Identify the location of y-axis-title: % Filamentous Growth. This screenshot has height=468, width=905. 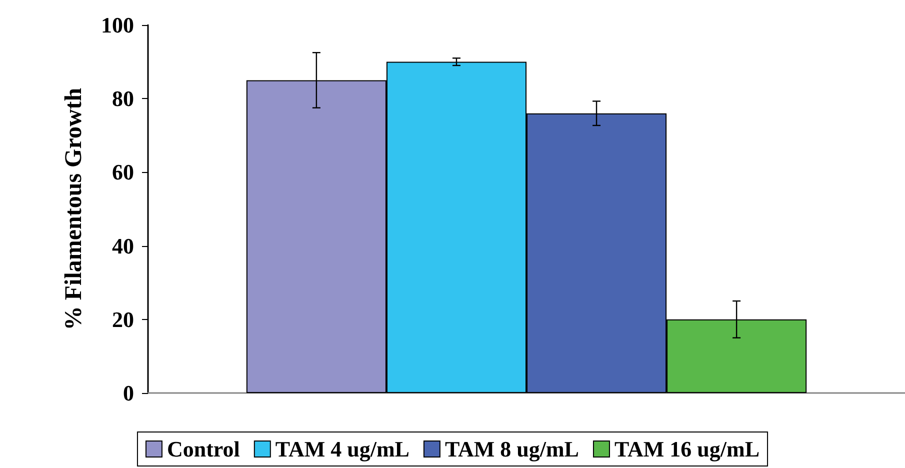
(74, 209).